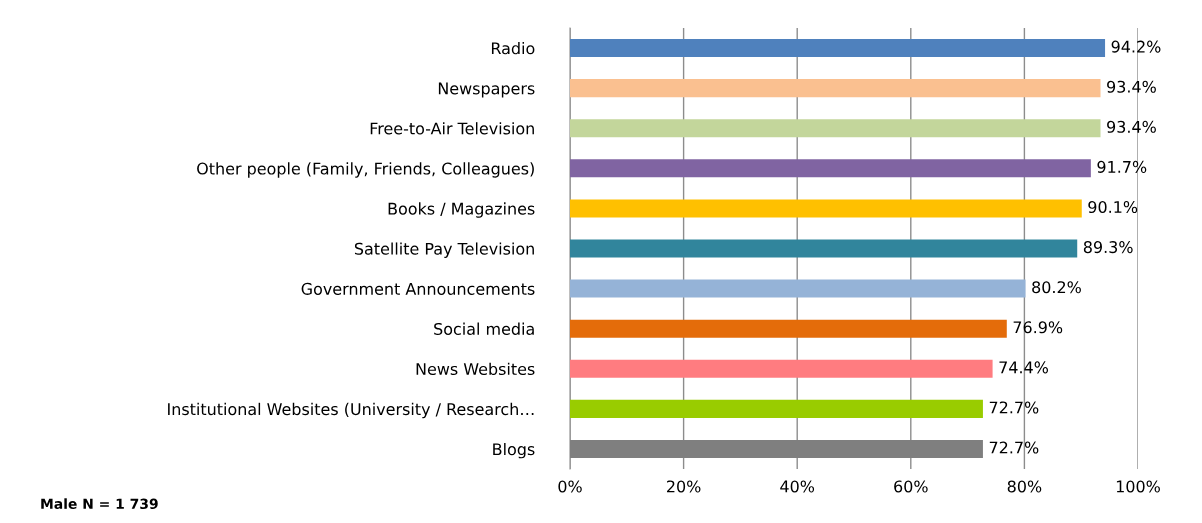 This screenshot has width=1202, height=523. Describe the element at coordinates (452, 128) in the screenshot. I see `y-tick-label: Free-to-Air Television` at that location.